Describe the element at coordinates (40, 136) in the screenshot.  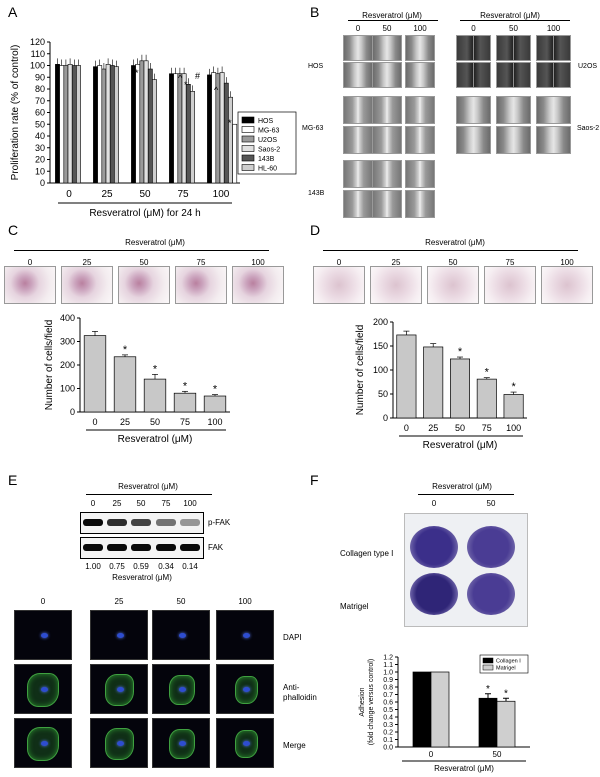
I see `y-tick-label: 40` at that location.